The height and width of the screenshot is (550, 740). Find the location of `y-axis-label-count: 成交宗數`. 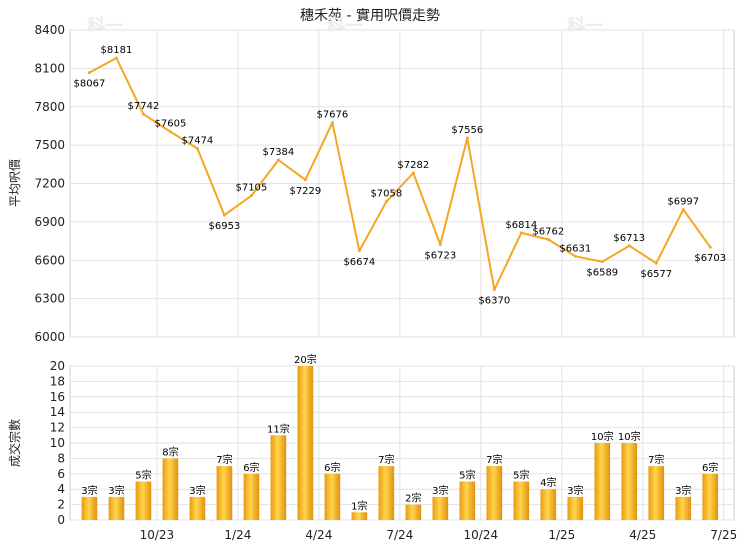

y-axis-label-count: 成交宗數 is located at coordinates (14, 443).